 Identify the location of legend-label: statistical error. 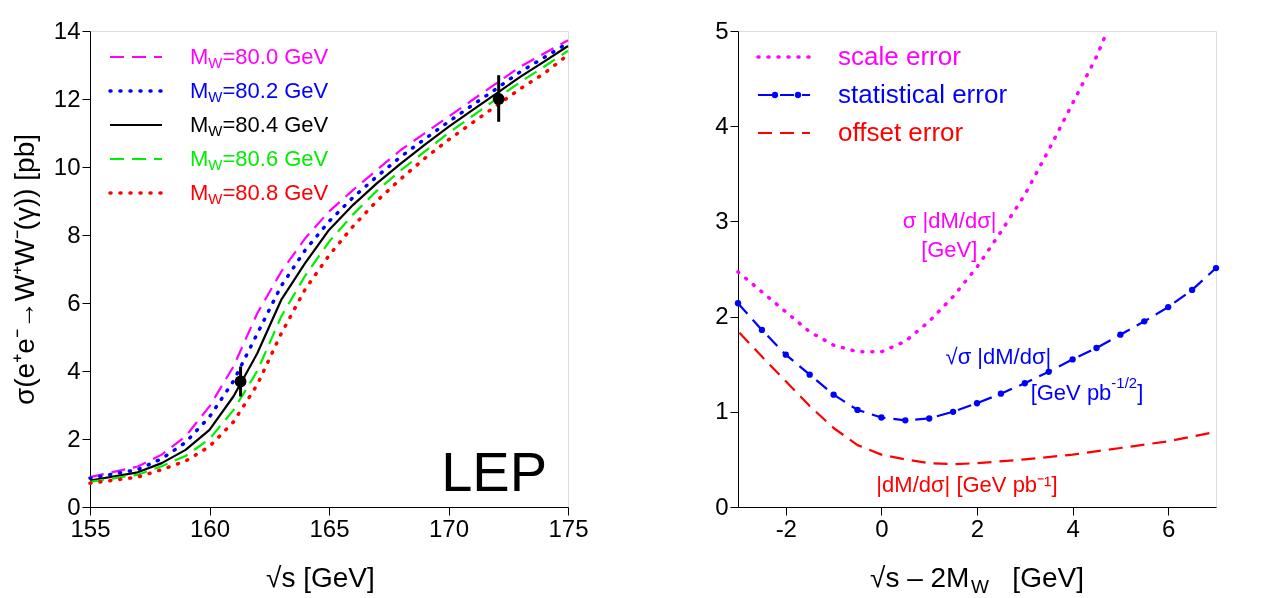
(923, 94).